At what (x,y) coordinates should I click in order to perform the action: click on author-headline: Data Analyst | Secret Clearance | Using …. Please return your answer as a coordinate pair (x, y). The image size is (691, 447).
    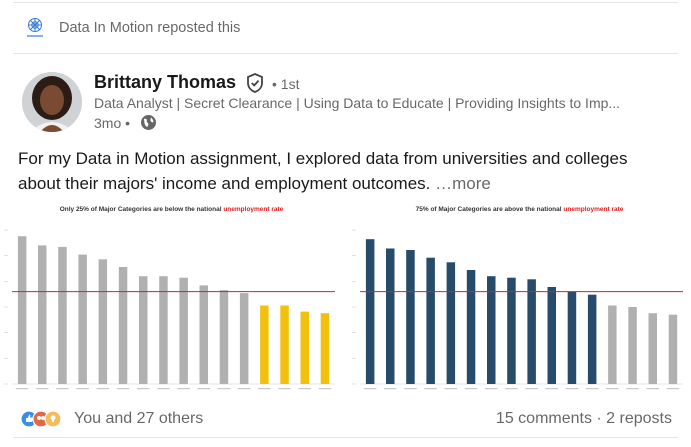
    Looking at the image, I should click on (357, 103).